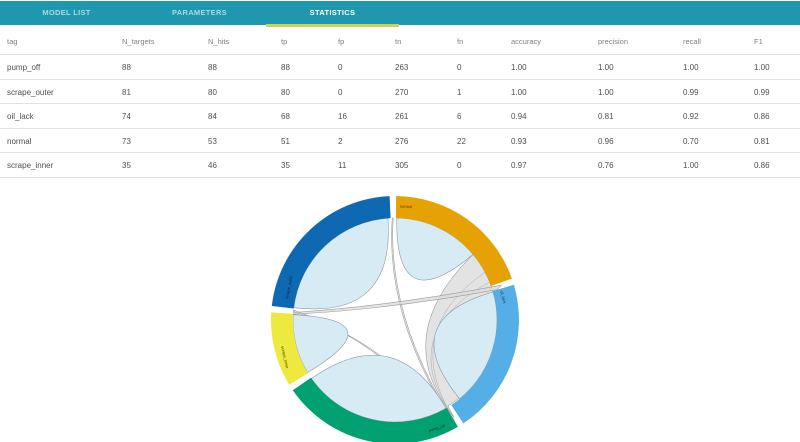 The height and width of the screenshot is (442, 800). I want to click on svg-text: oil_lack, so click(503, 297).